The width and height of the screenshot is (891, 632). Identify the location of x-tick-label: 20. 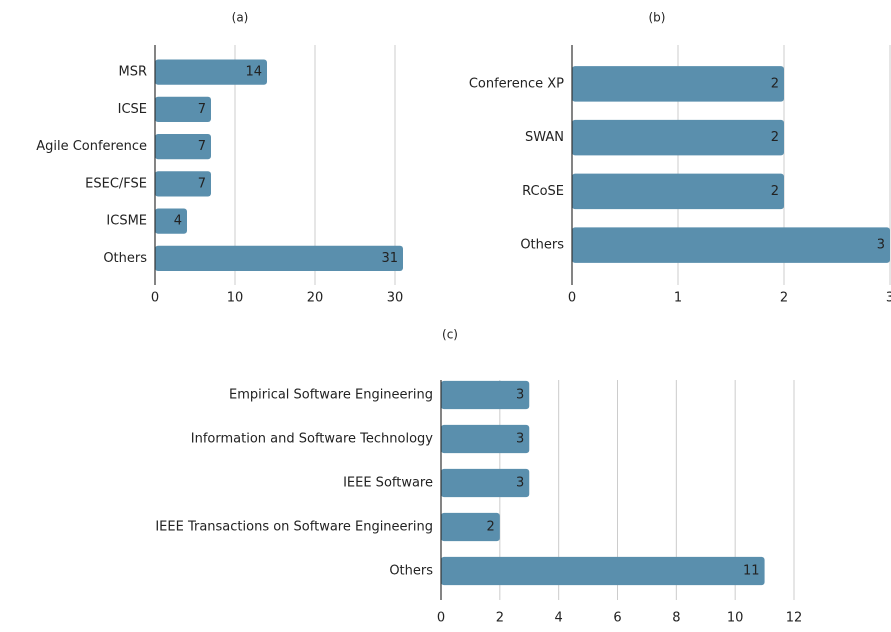
(315, 298).